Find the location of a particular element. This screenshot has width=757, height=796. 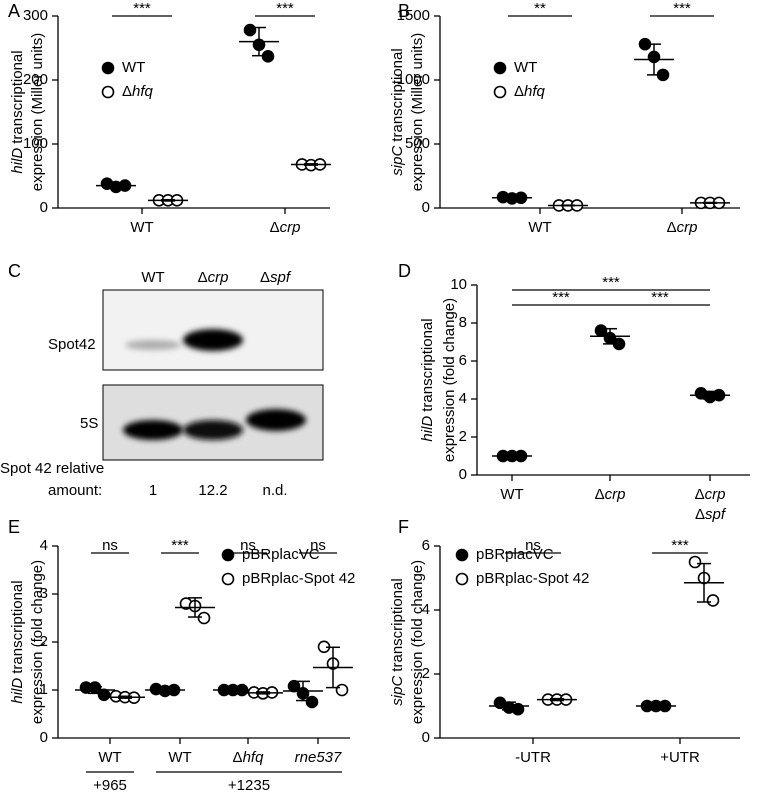

y-tick-label: 6 is located at coordinates (426, 545).